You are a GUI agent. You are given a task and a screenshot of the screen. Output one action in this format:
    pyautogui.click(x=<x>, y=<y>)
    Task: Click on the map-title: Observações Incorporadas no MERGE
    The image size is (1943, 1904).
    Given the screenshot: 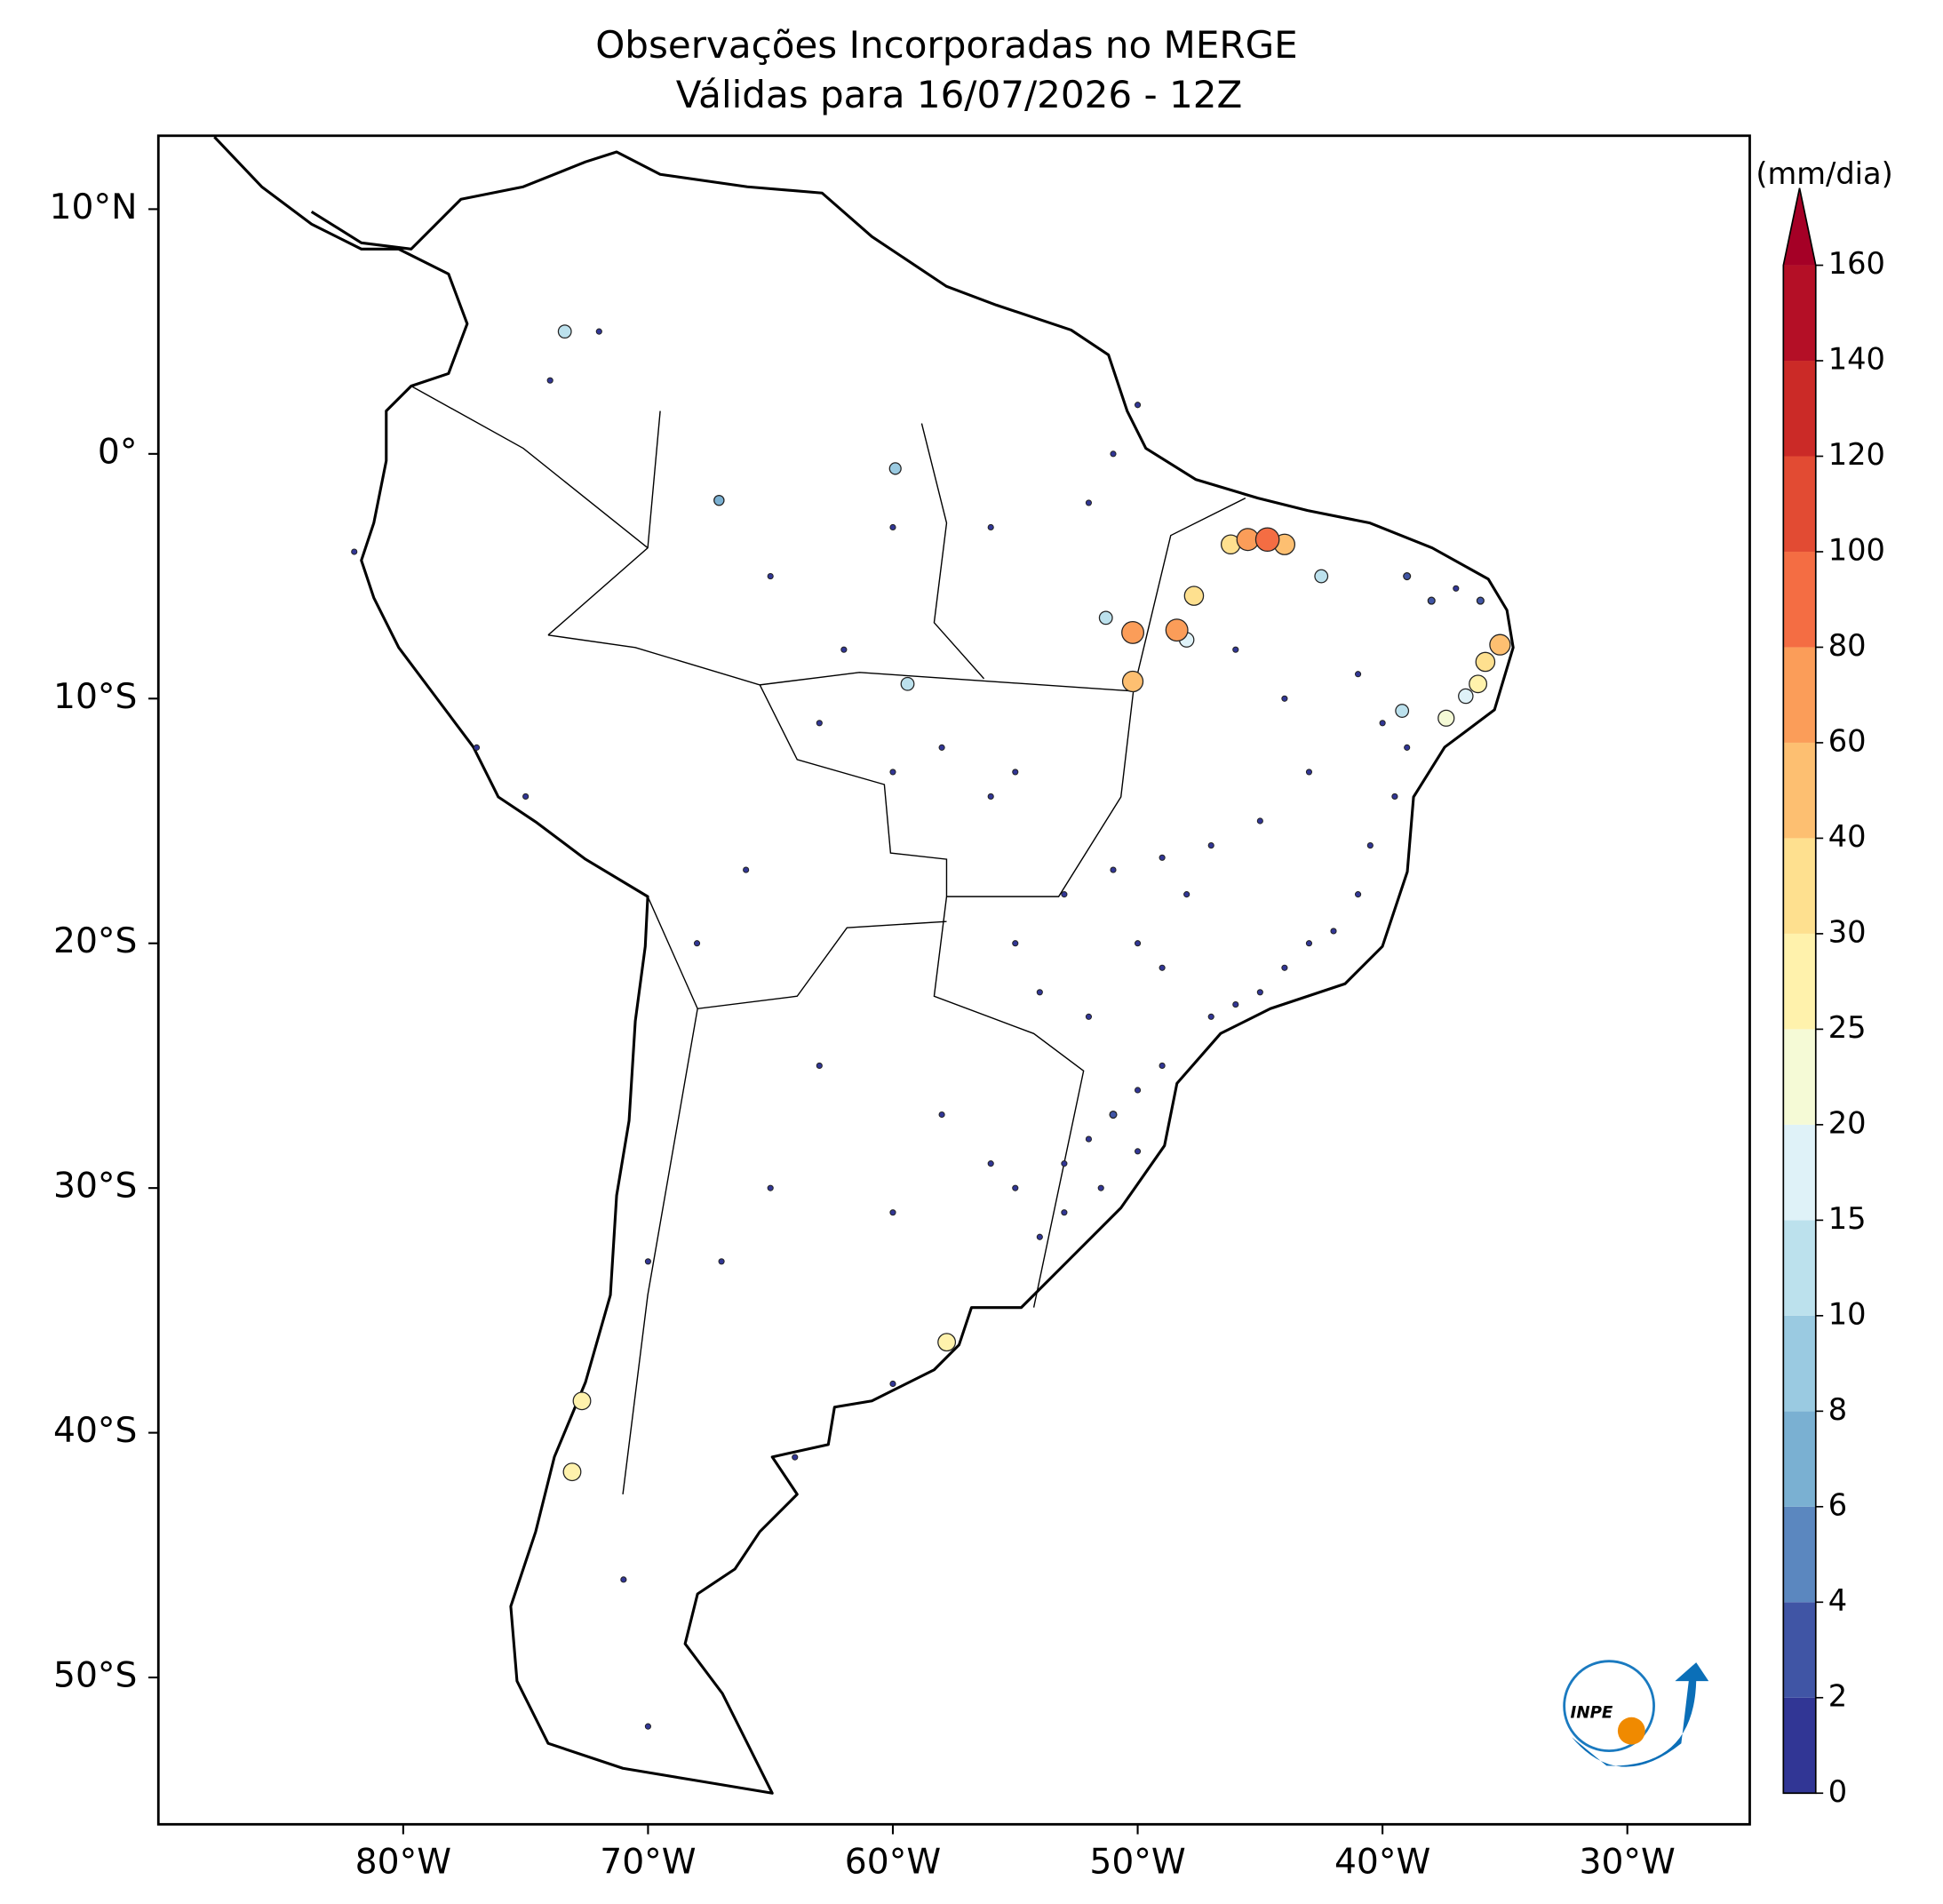 What is the action you would take?
    pyautogui.click(x=947, y=45)
    